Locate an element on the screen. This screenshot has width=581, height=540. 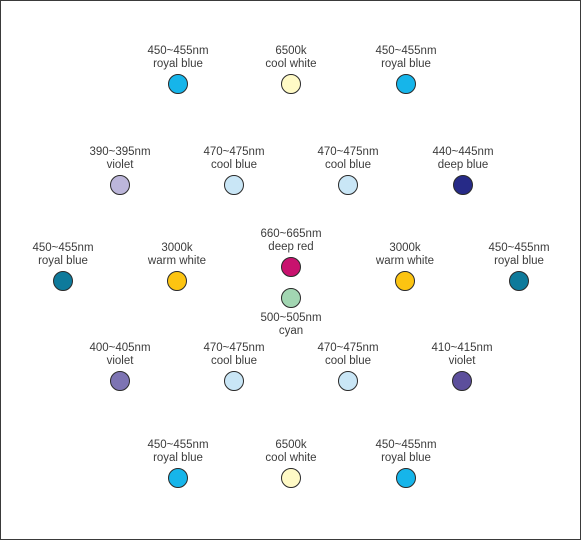
led-wavelength: 410~415nm is located at coordinates (462, 348).